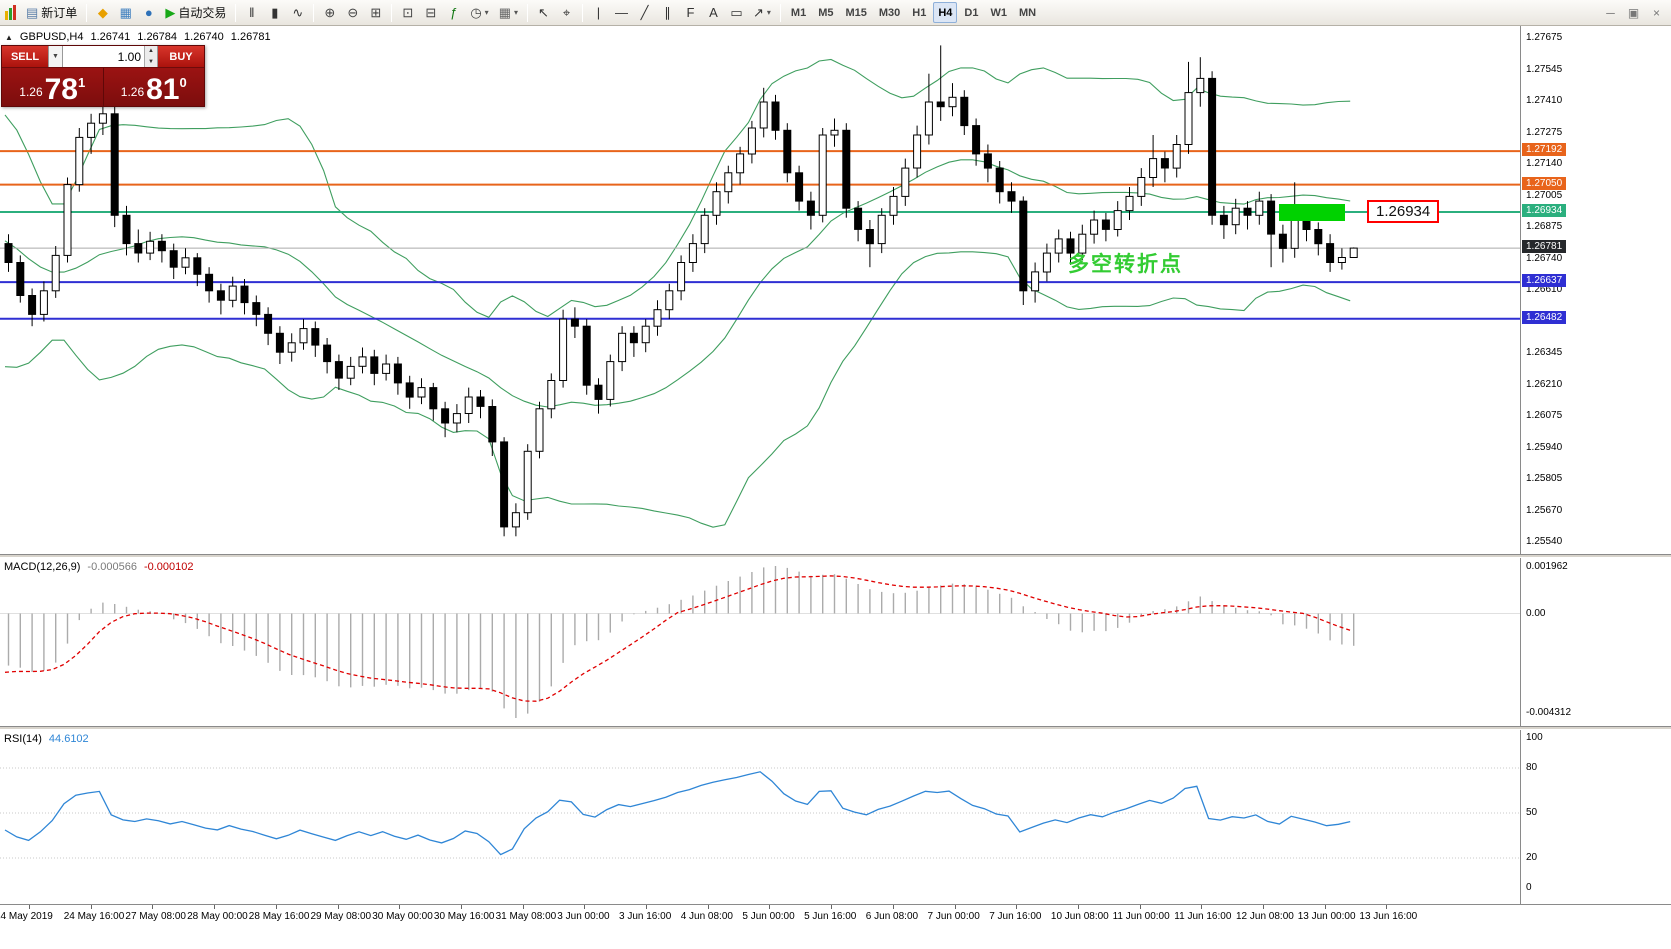  Describe the element at coordinates (998, 12) in the screenshot. I see `timeframe-w1-button: W1` at that location.